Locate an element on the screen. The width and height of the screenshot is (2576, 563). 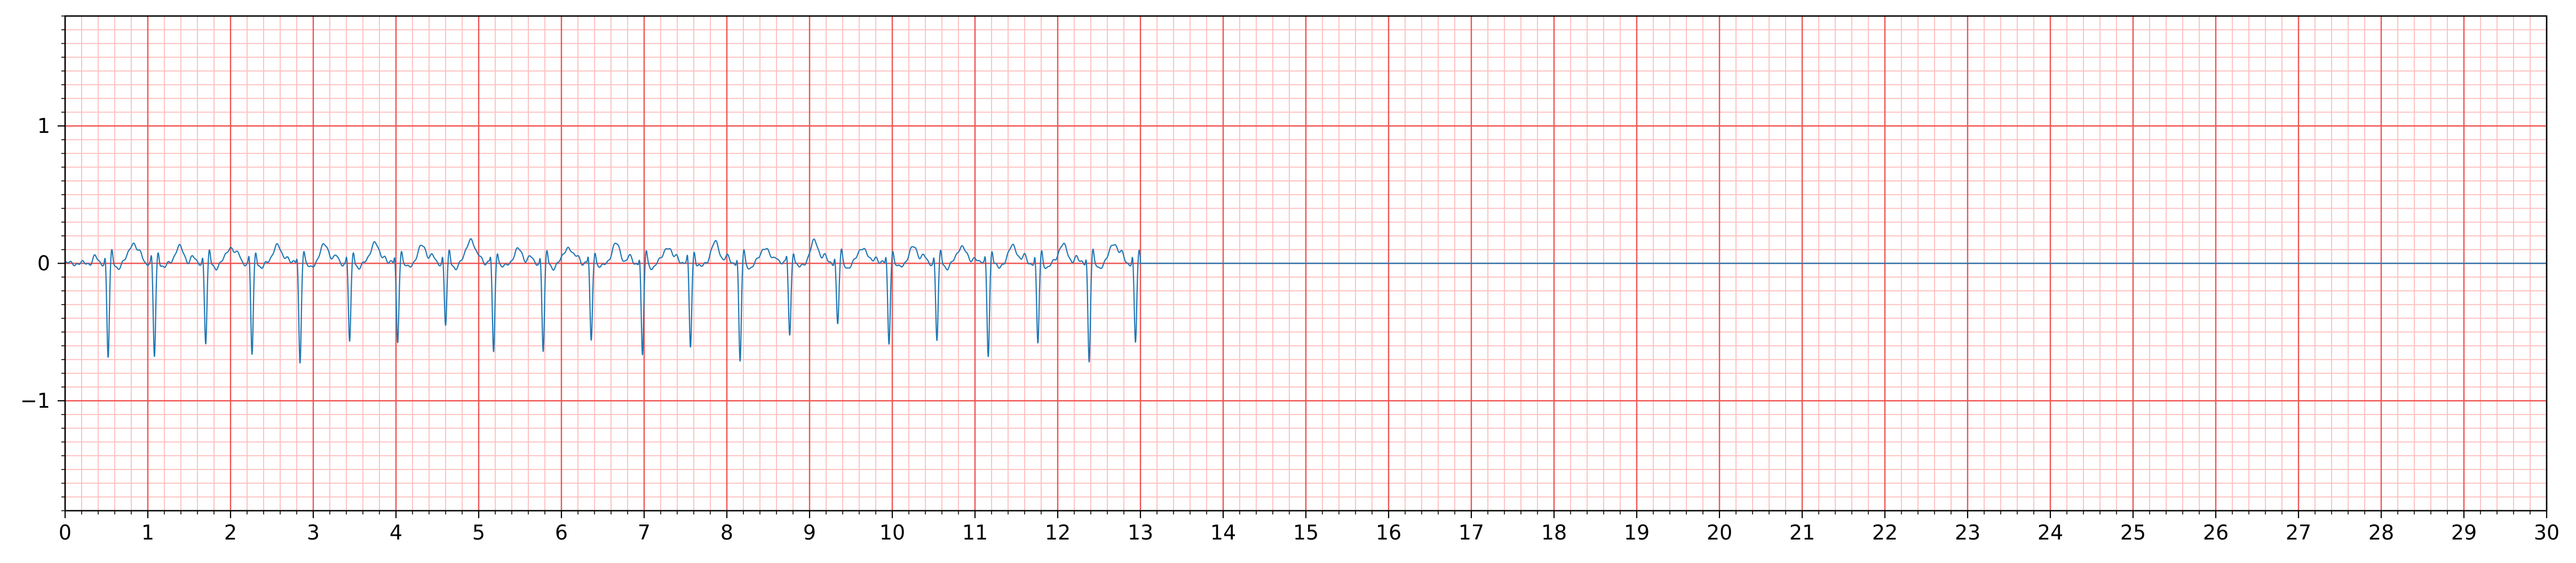
x-tick-label: 11 is located at coordinates (975, 532).